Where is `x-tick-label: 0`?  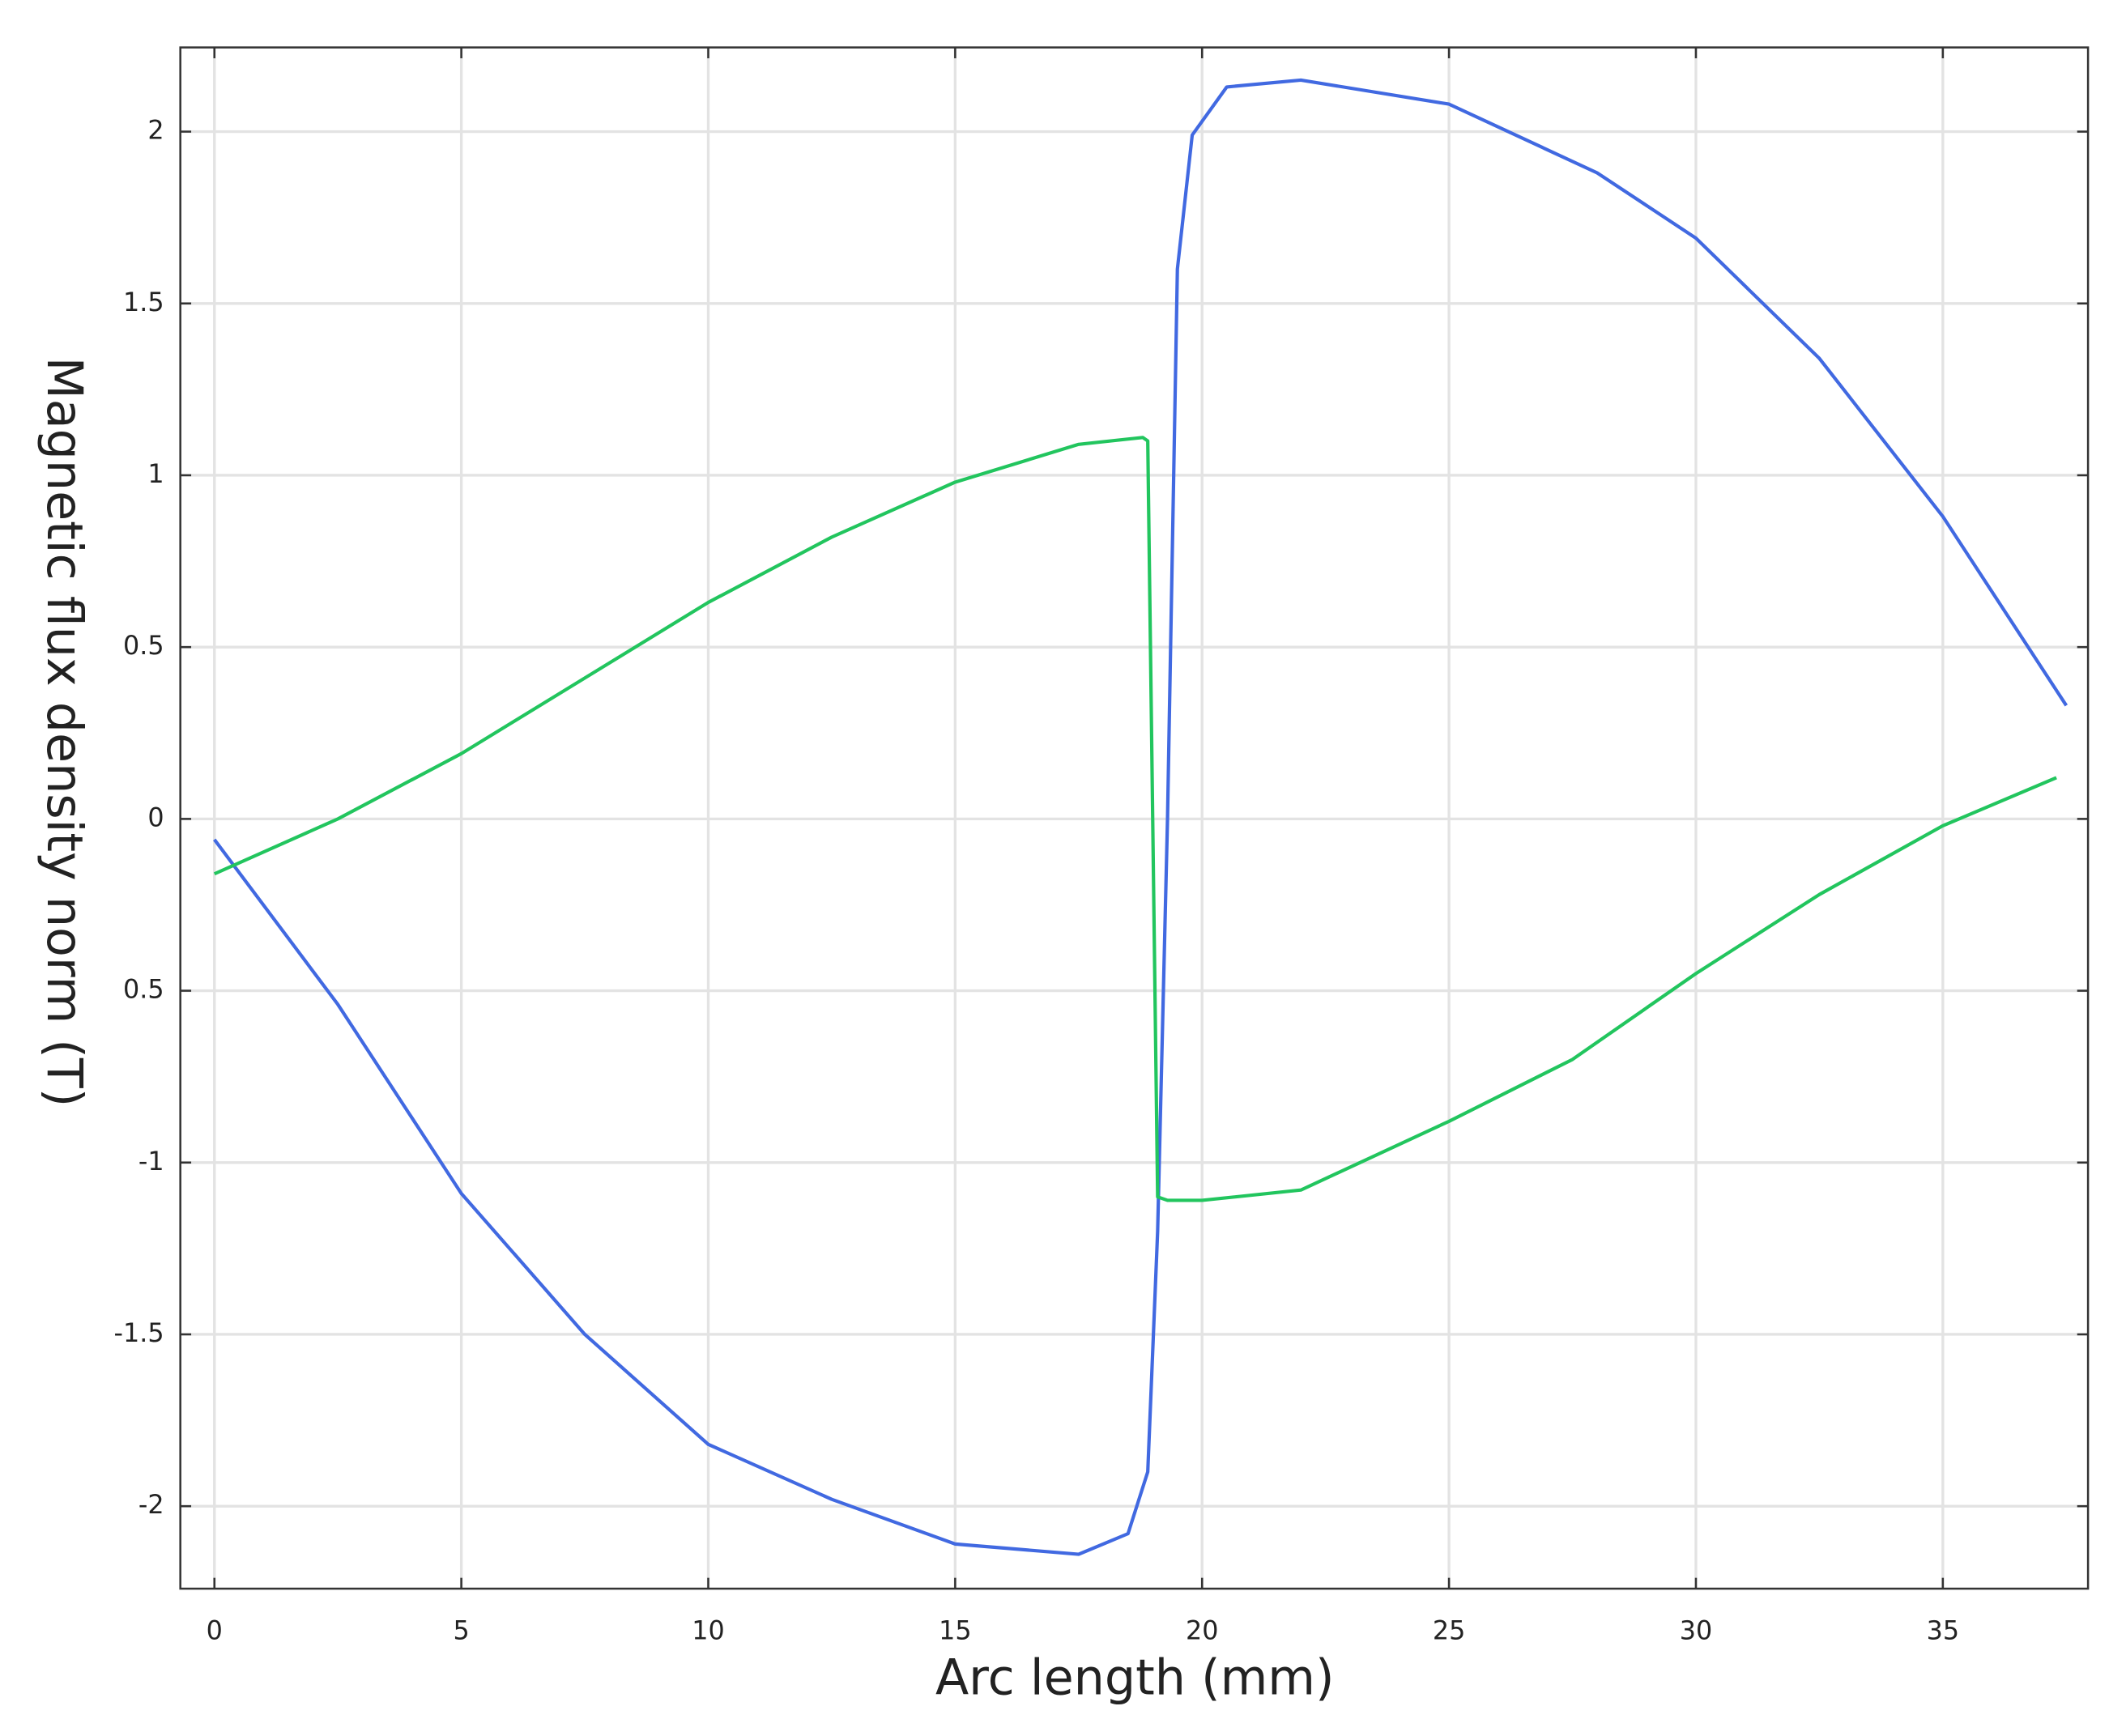
x-tick-label: 0 is located at coordinates (215, 1631).